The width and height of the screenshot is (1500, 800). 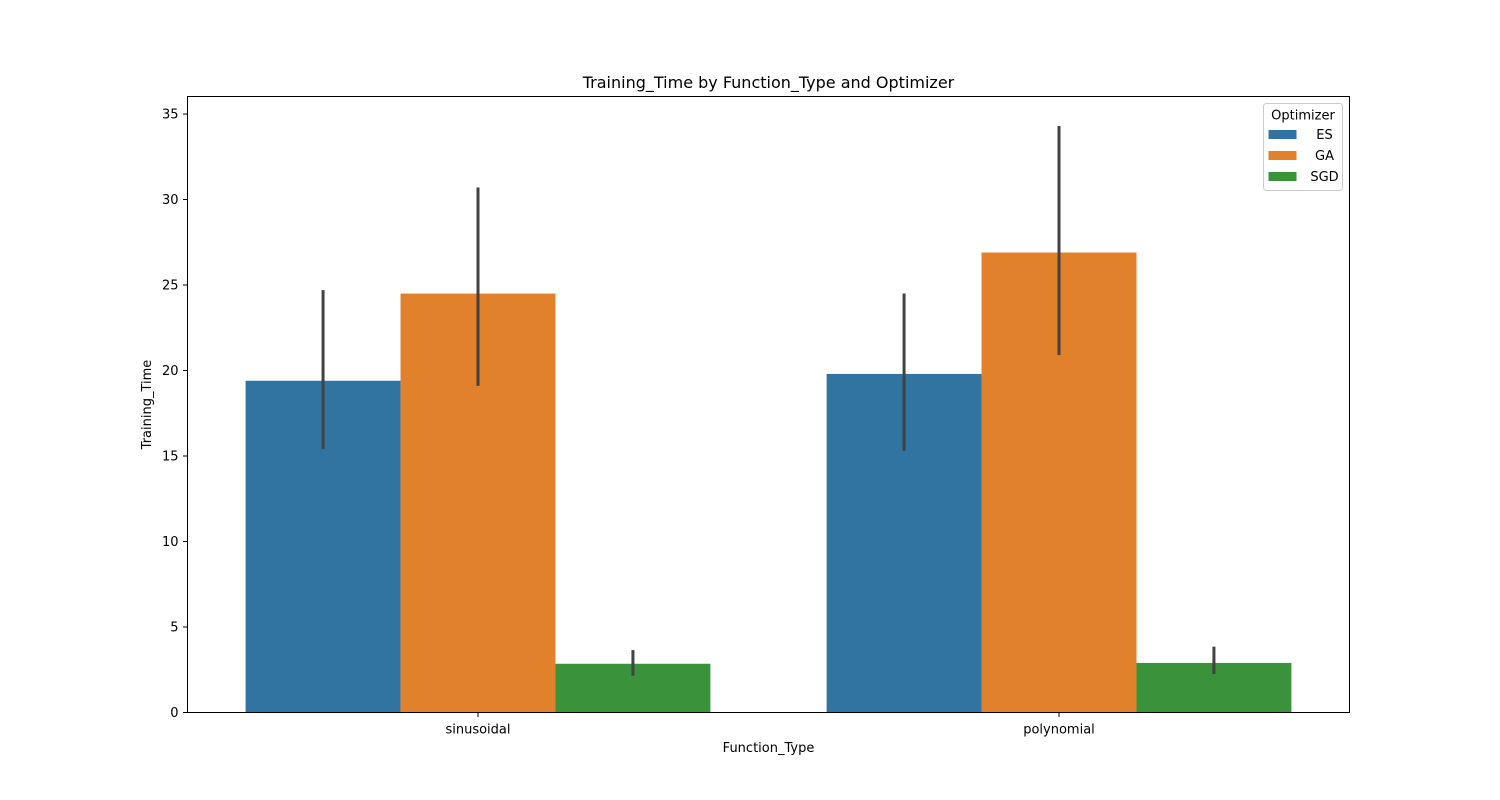 What do you see at coordinates (1282, 176) in the screenshot?
I see `legend-swatch-sgd` at bounding box center [1282, 176].